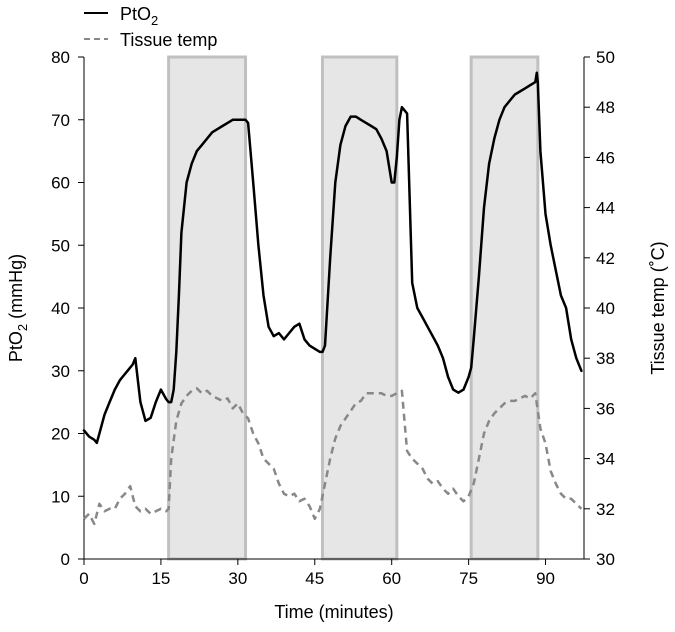  Describe the element at coordinates (605, 509) in the screenshot. I see `y-right-tick-label: 32` at that location.